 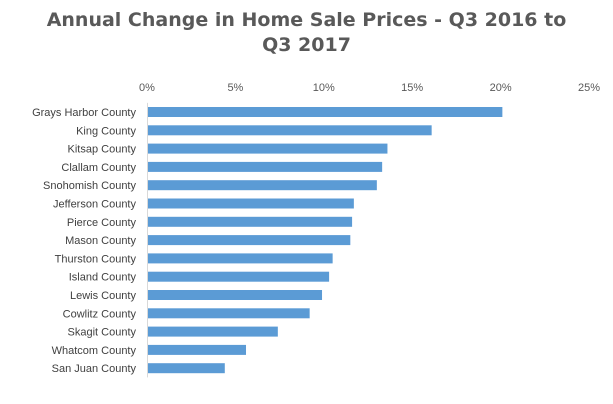 I want to click on category-label: Skagit County, so click(x=102, y=333).